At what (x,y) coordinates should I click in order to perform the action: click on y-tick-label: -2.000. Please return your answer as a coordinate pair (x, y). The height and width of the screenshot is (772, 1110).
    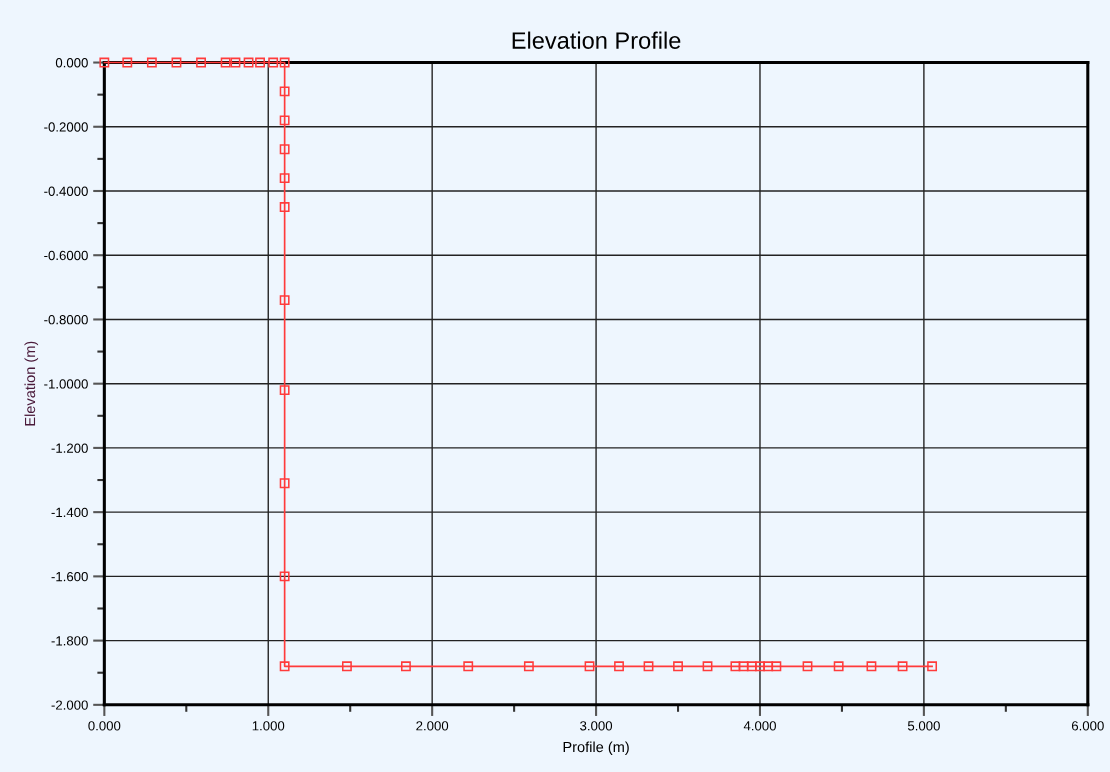
    Looking at the image, I should click on (69, 705).